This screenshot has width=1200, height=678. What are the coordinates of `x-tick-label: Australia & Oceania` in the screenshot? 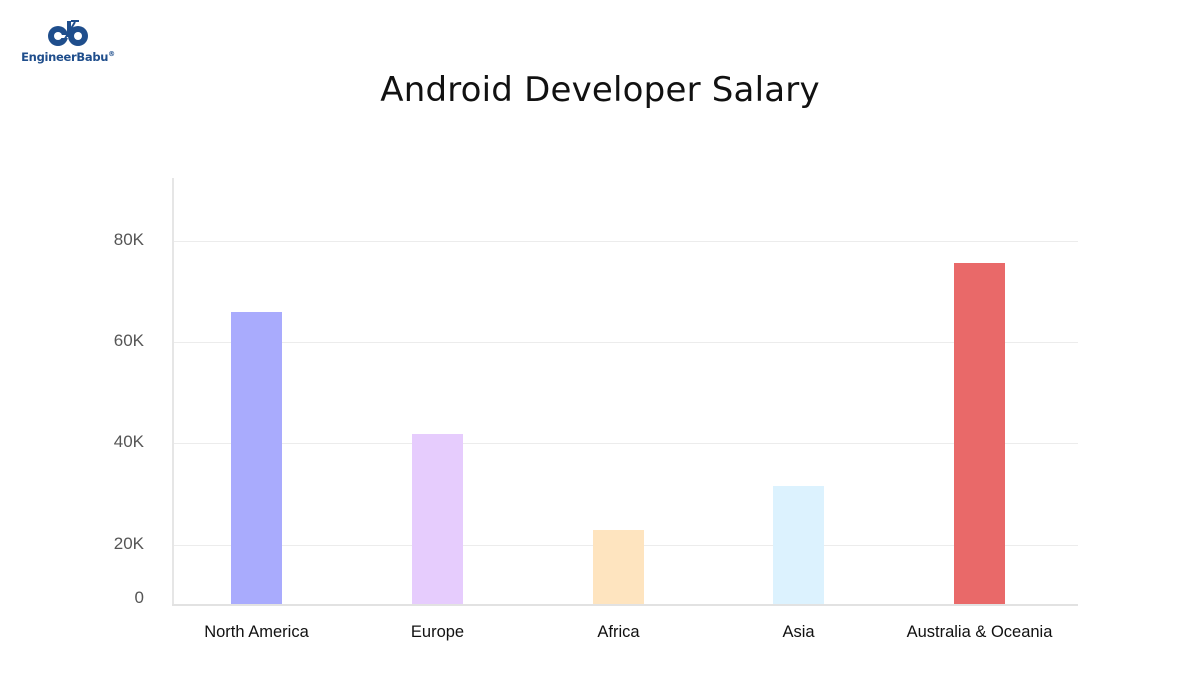 It's located at (979, 632).